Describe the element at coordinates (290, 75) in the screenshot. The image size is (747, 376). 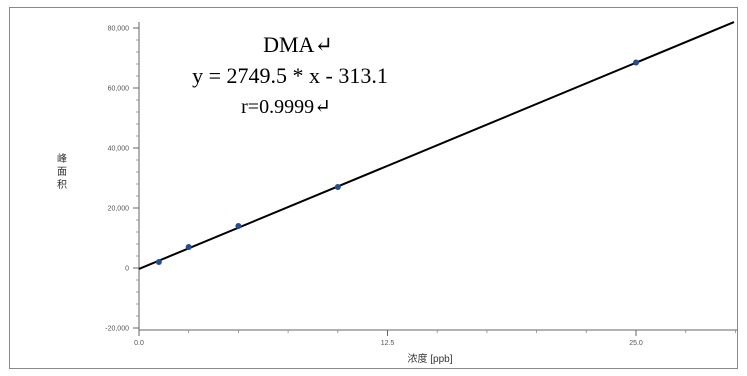
I see `regression-equation: y = 2749.5 * x - 313.1` at that location.